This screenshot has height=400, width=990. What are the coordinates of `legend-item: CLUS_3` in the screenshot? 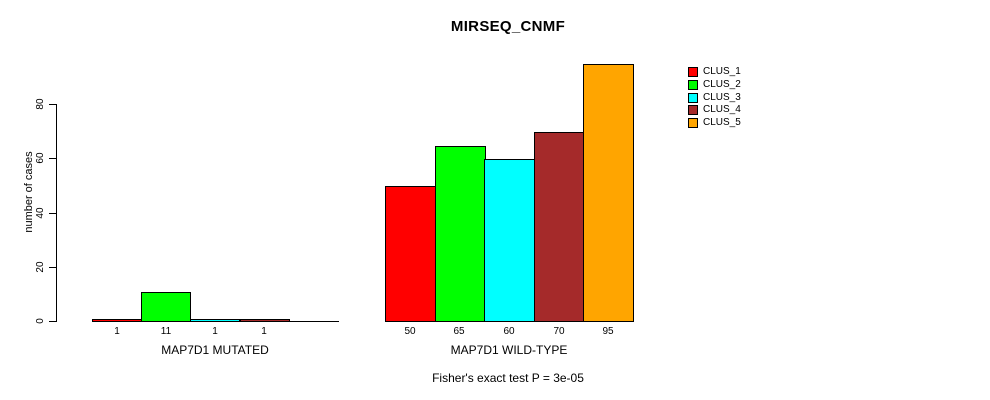 It's located at (714, 97).